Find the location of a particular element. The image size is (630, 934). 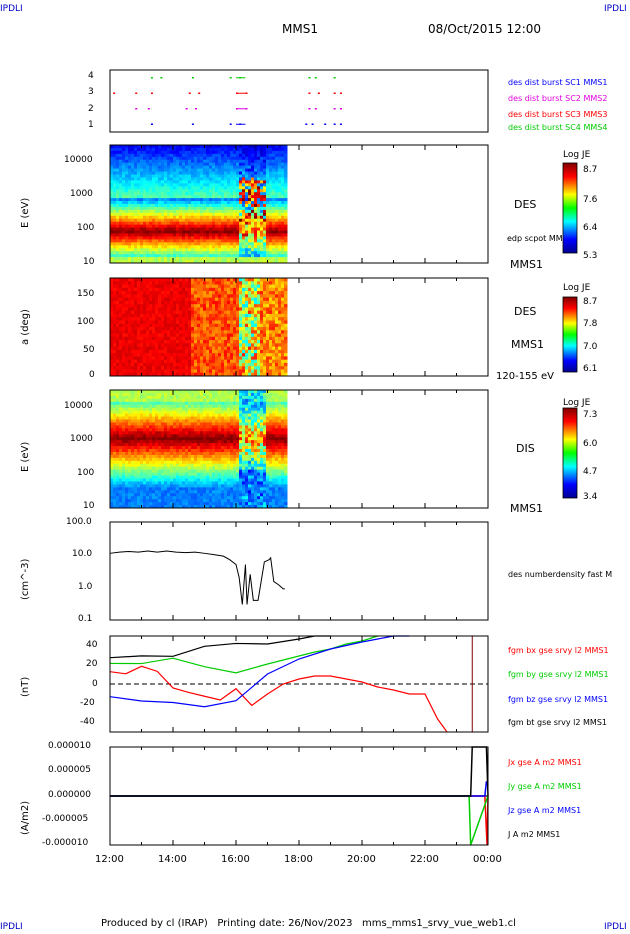

des-pitch-ytick-0: 0 is located at coordinates (92, 375).